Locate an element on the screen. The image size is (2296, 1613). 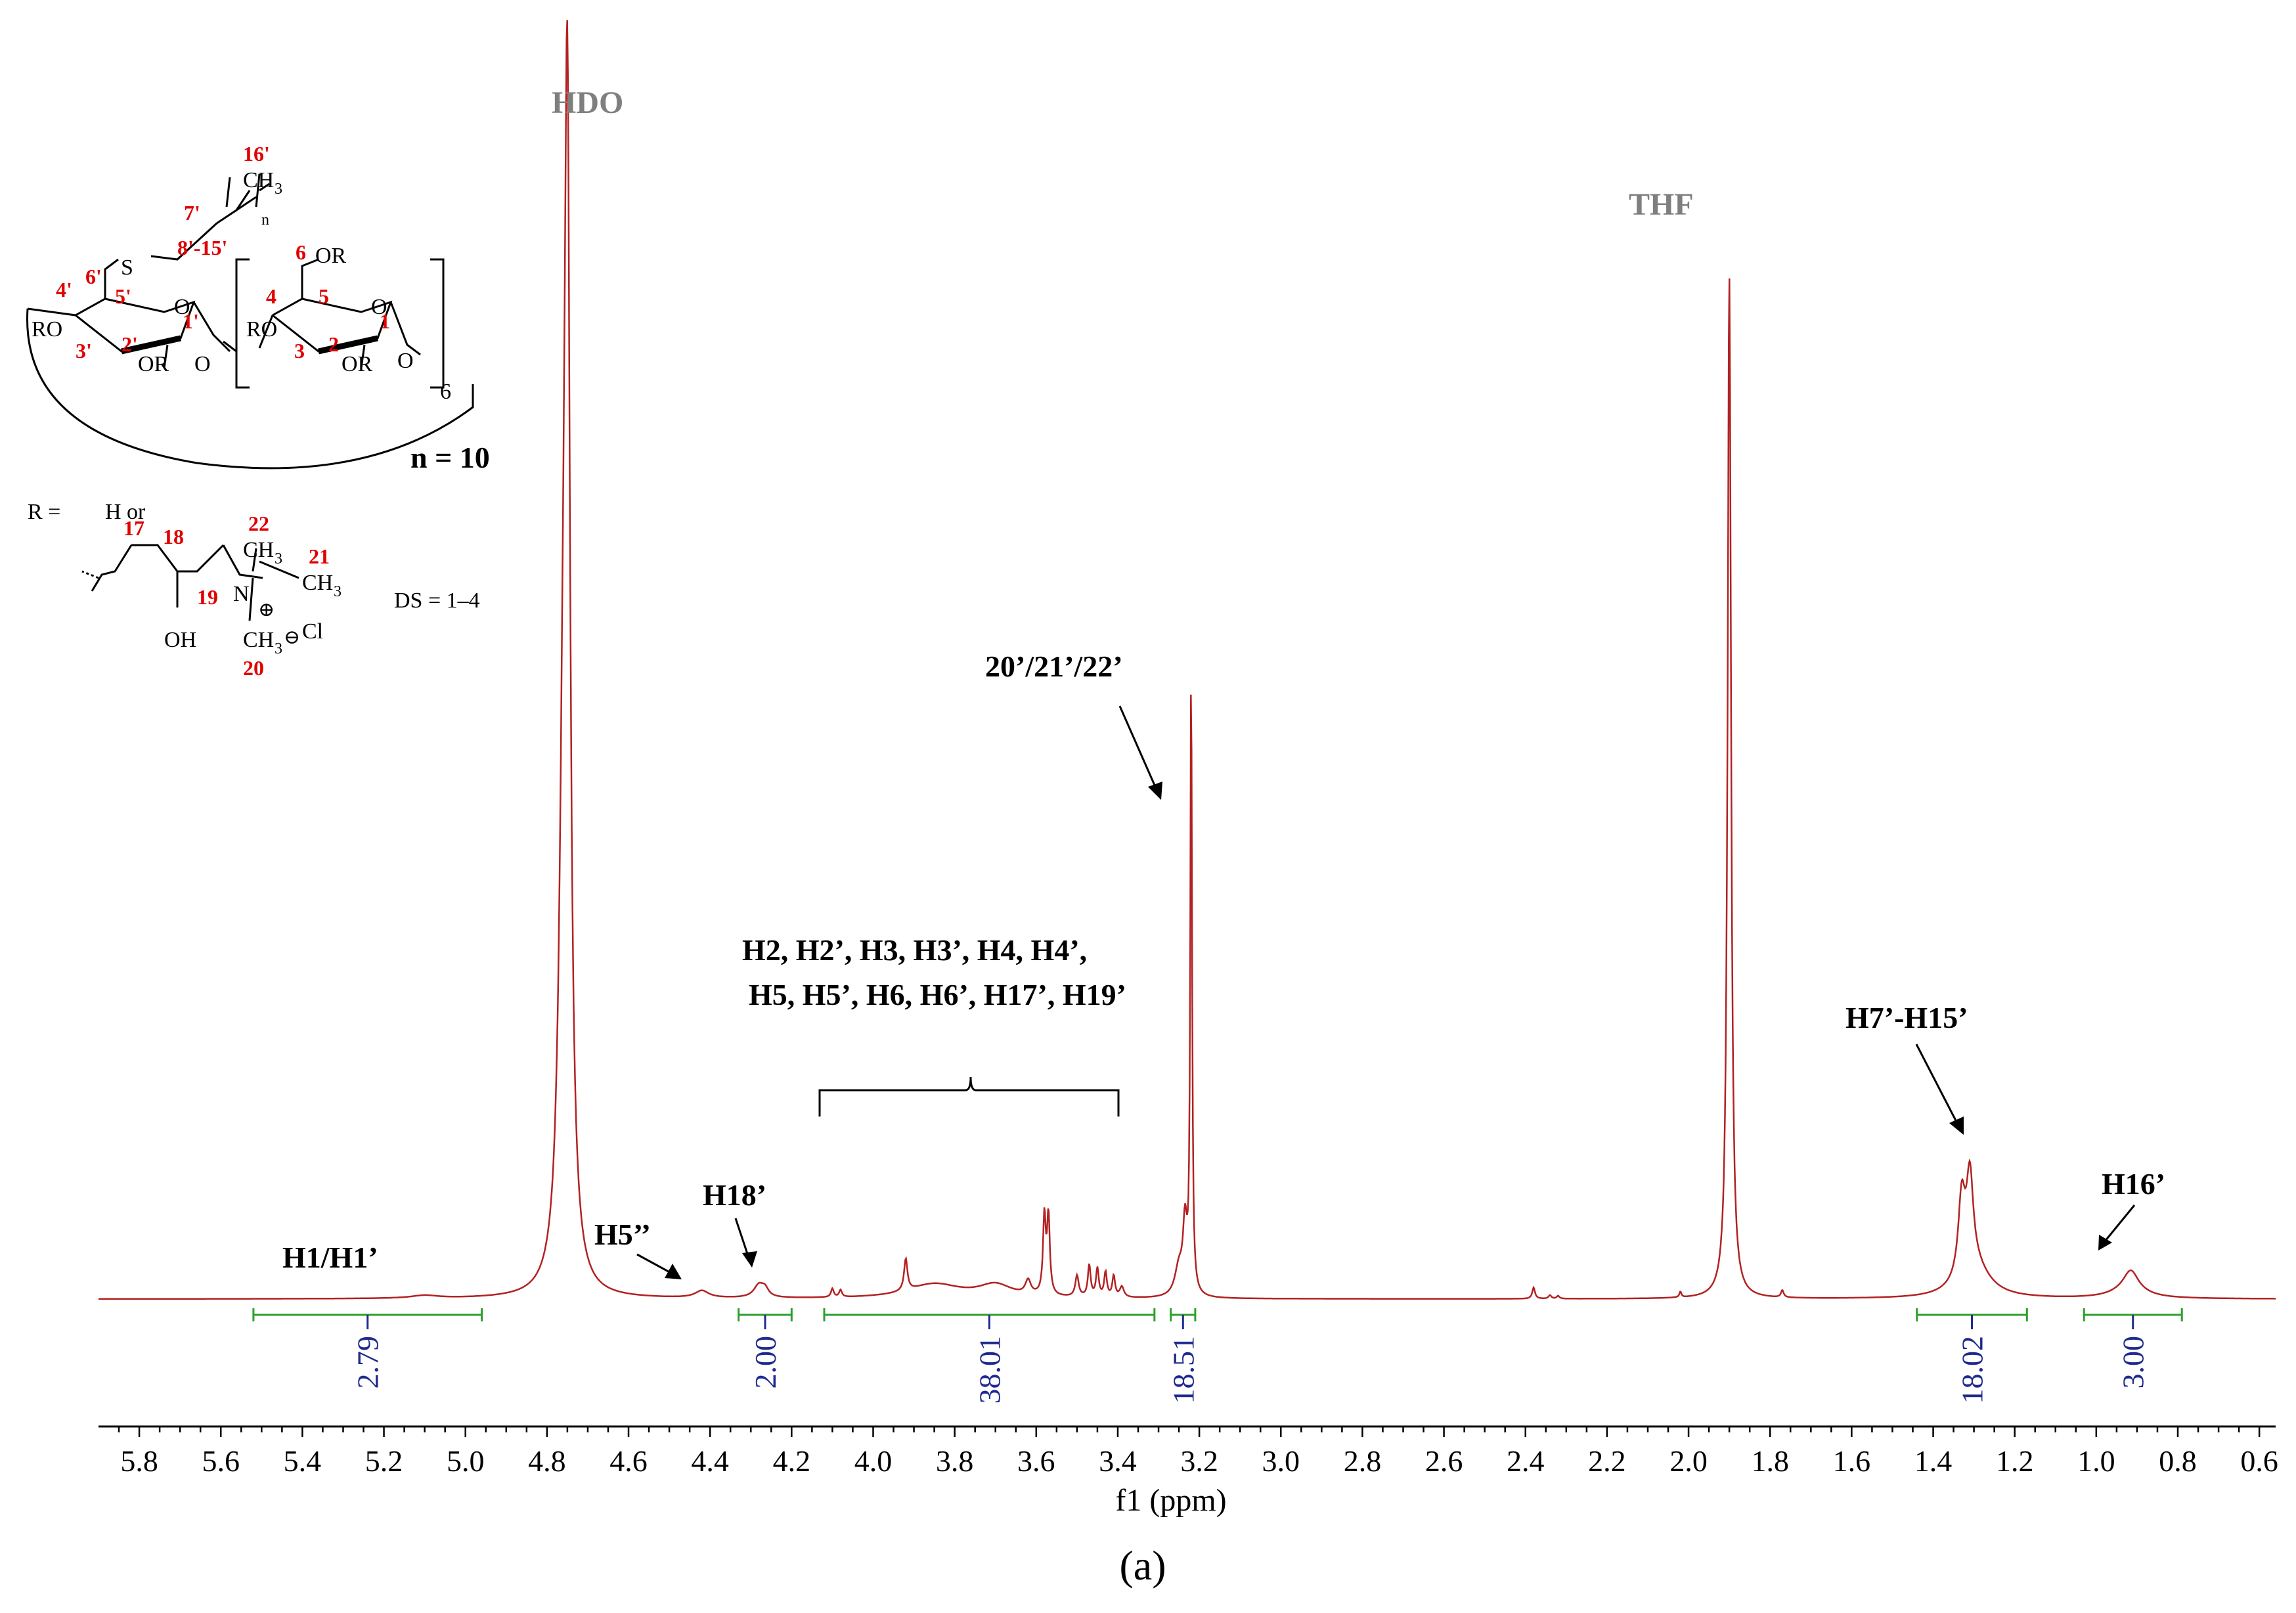
num-5: 5 is located at coordinates (324, 296).